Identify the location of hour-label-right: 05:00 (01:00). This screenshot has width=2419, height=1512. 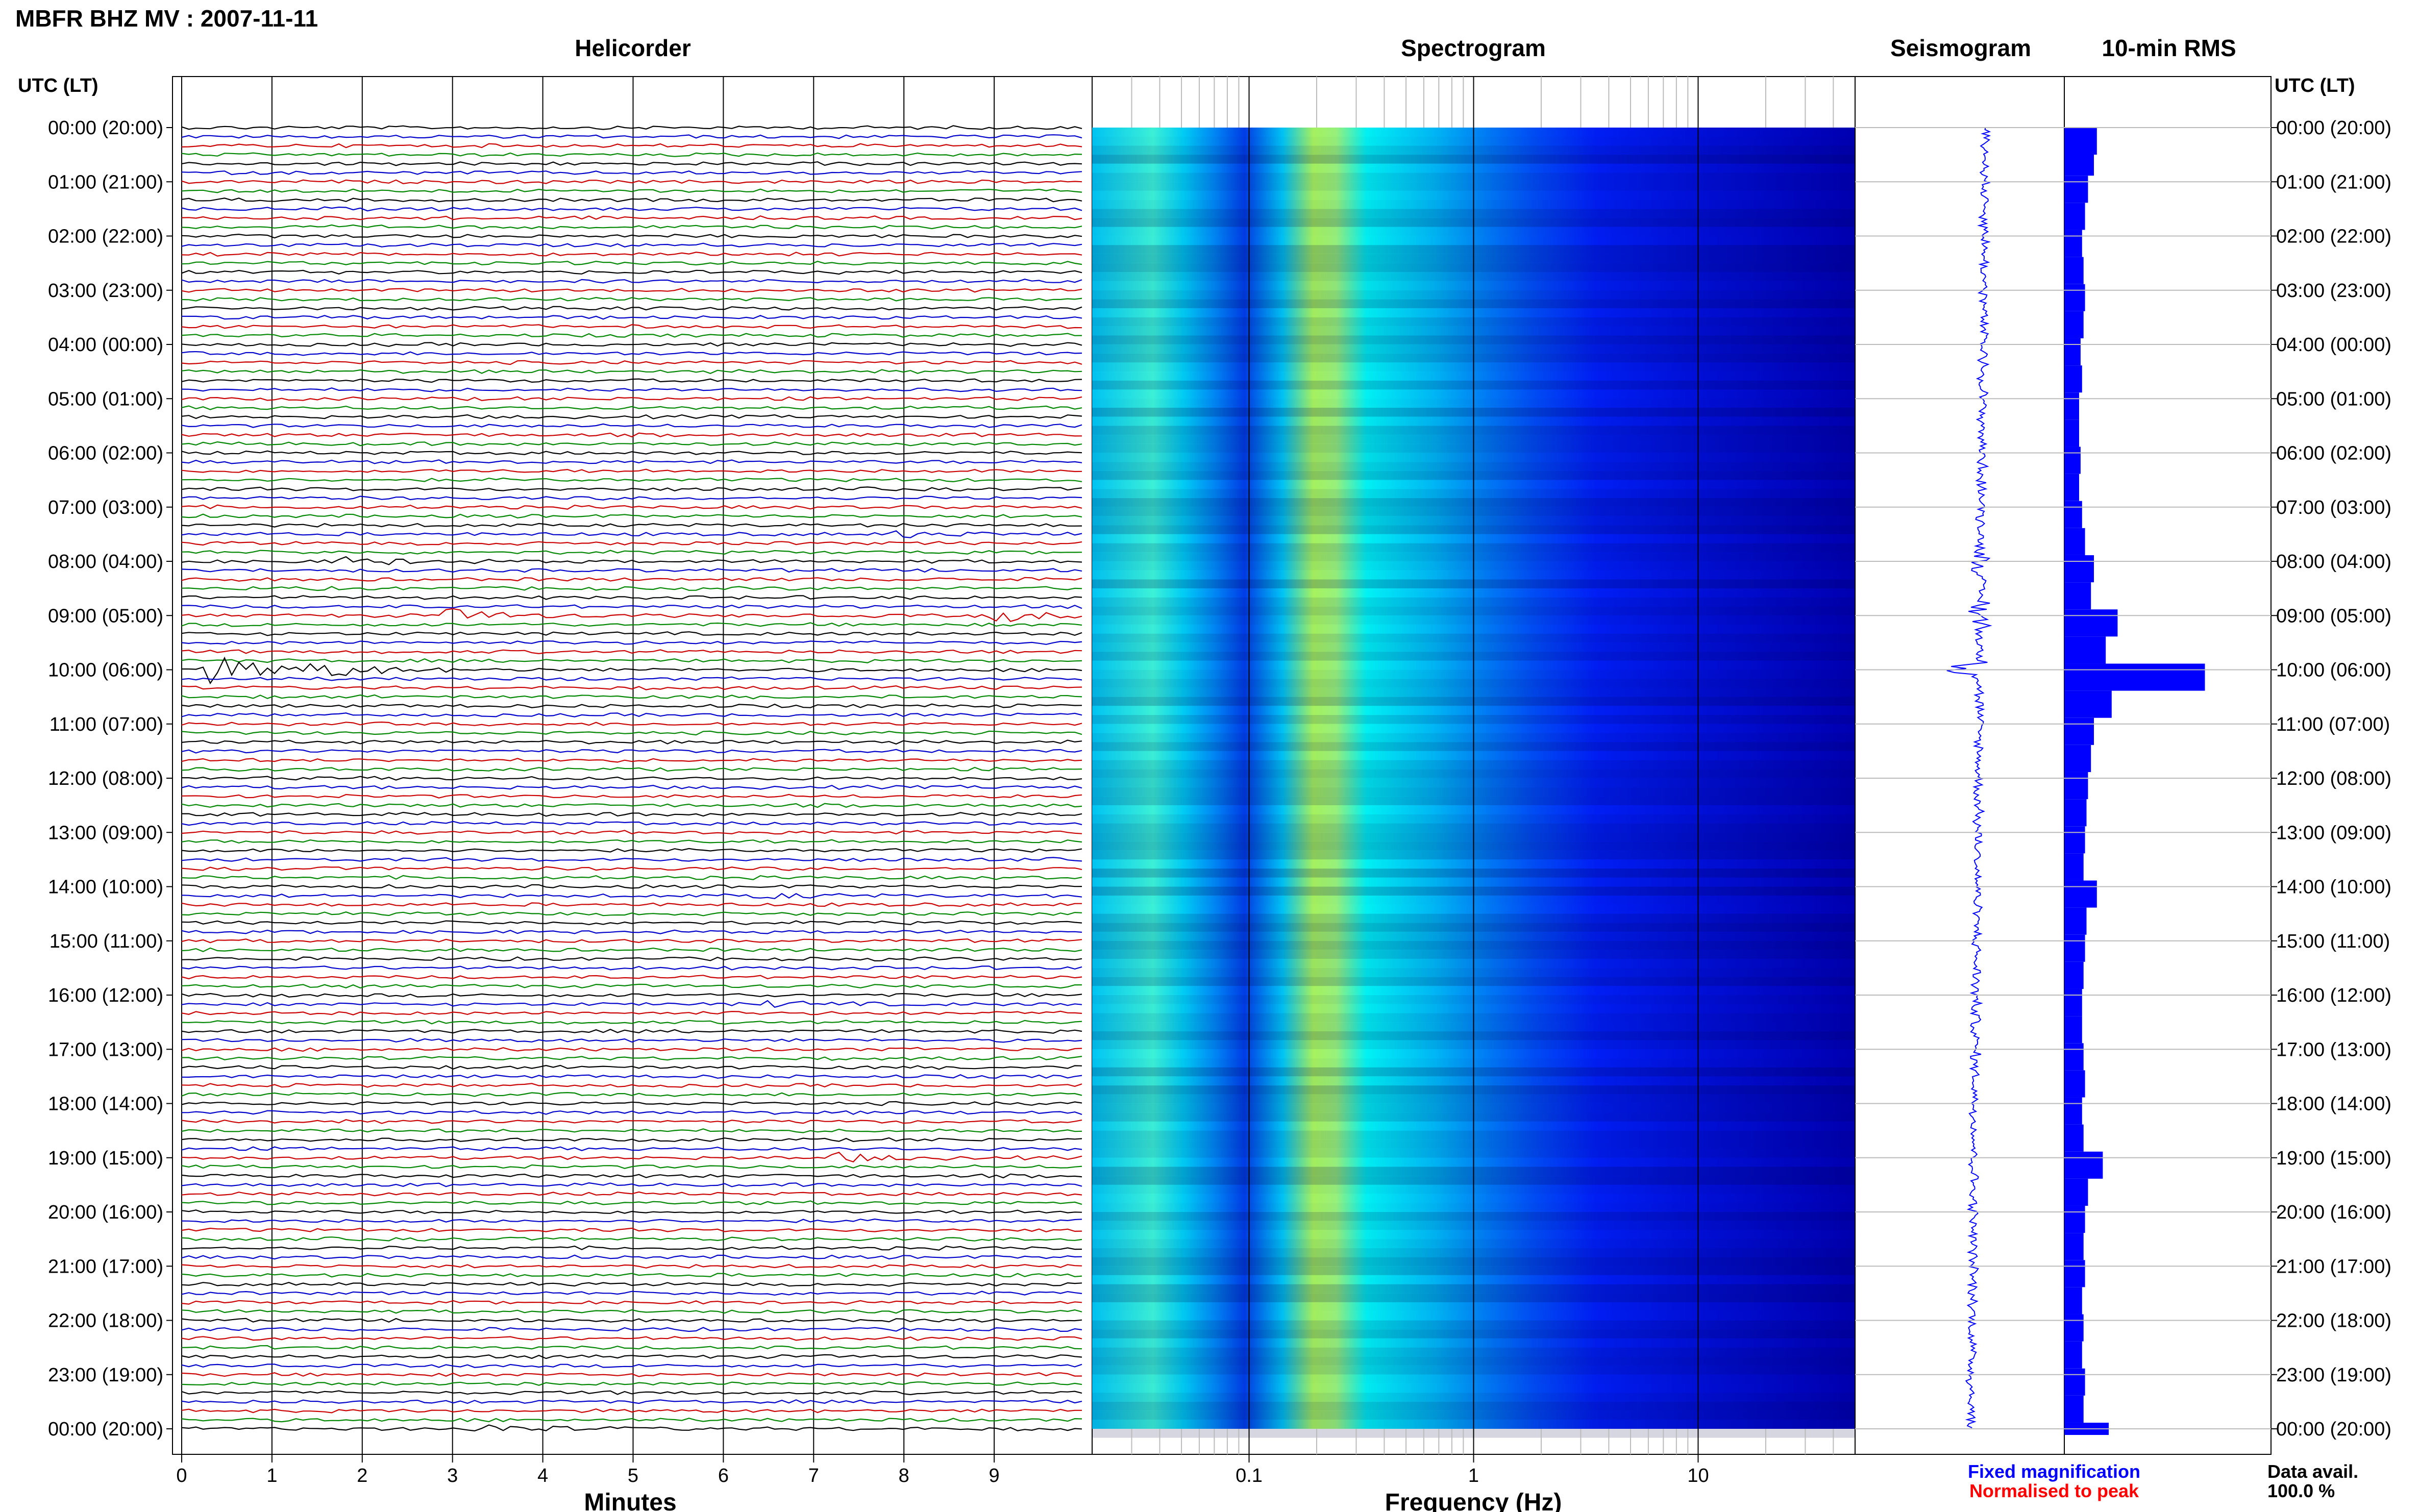
(2333, 399).